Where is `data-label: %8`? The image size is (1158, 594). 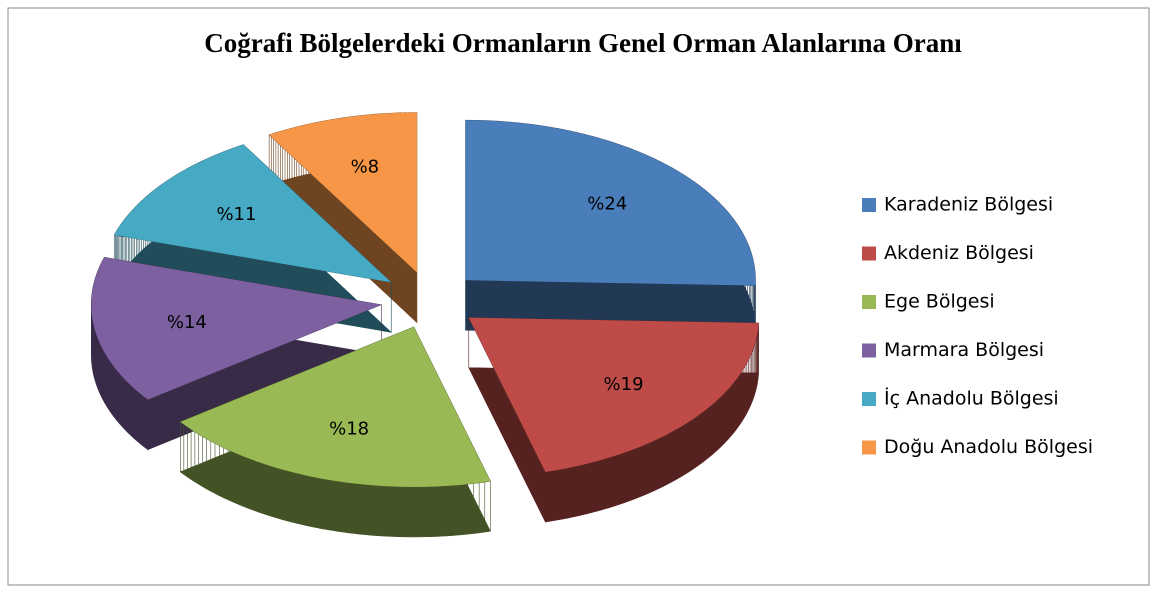
data-label: %8 is located at coordinates (365, 167).